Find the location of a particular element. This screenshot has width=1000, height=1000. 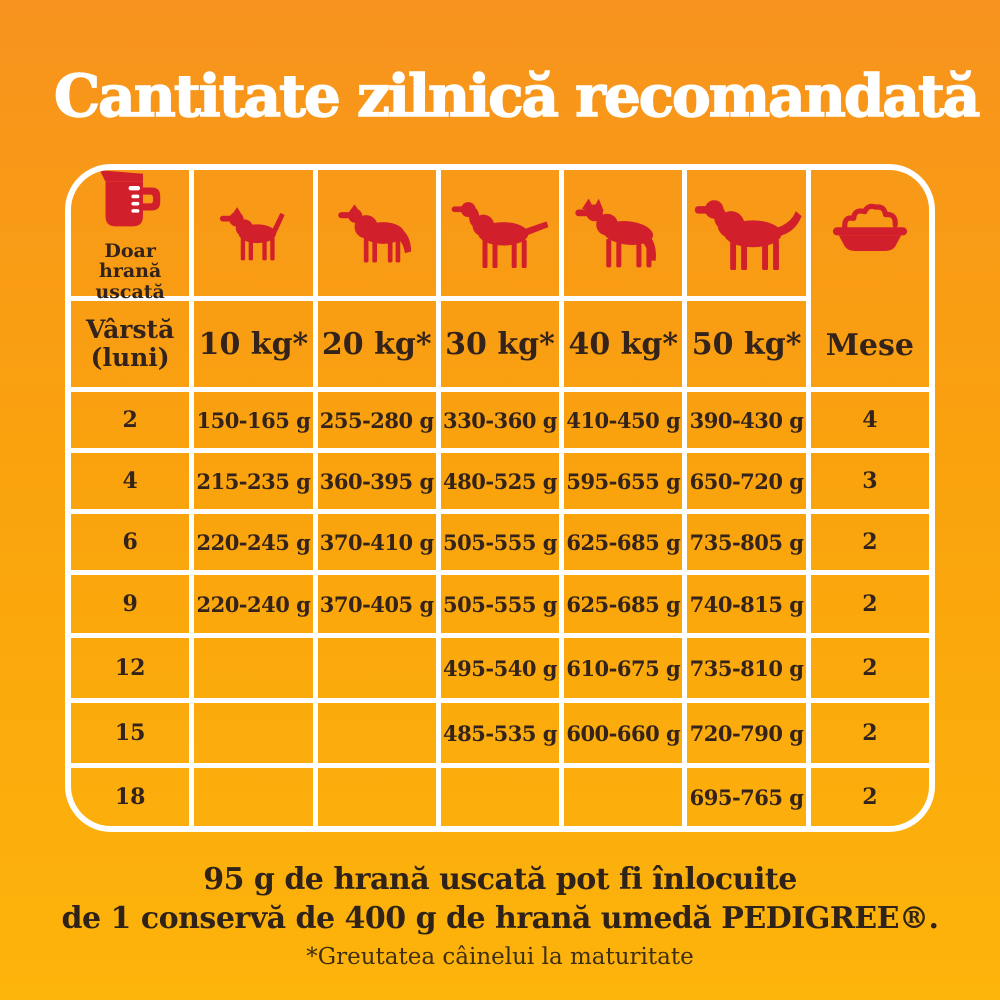

table-row-cell: 220-245 g is located at coordinates (253, 542).